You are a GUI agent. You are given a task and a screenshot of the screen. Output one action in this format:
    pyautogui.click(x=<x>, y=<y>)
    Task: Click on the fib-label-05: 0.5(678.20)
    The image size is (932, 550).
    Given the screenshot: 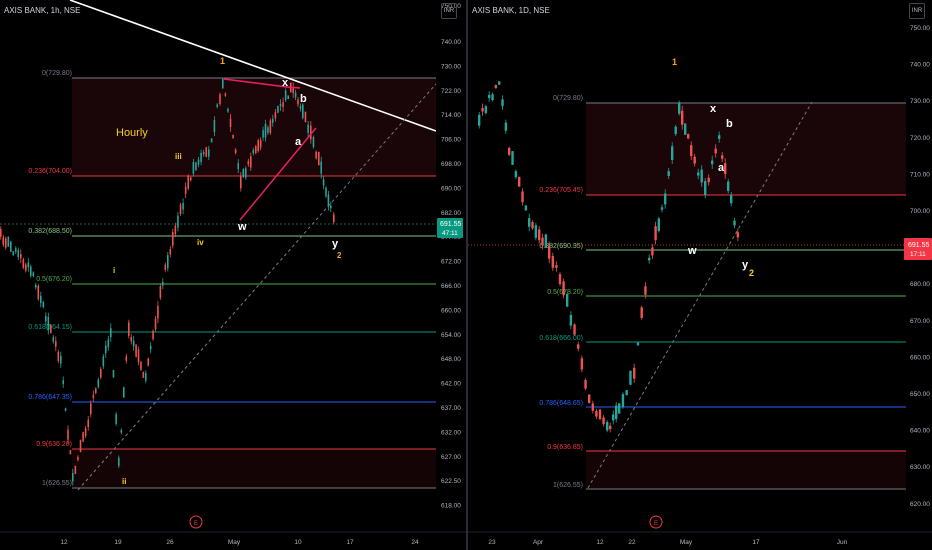 What is the action you would take?
    pyautogui.click(x=565, y=292)
    